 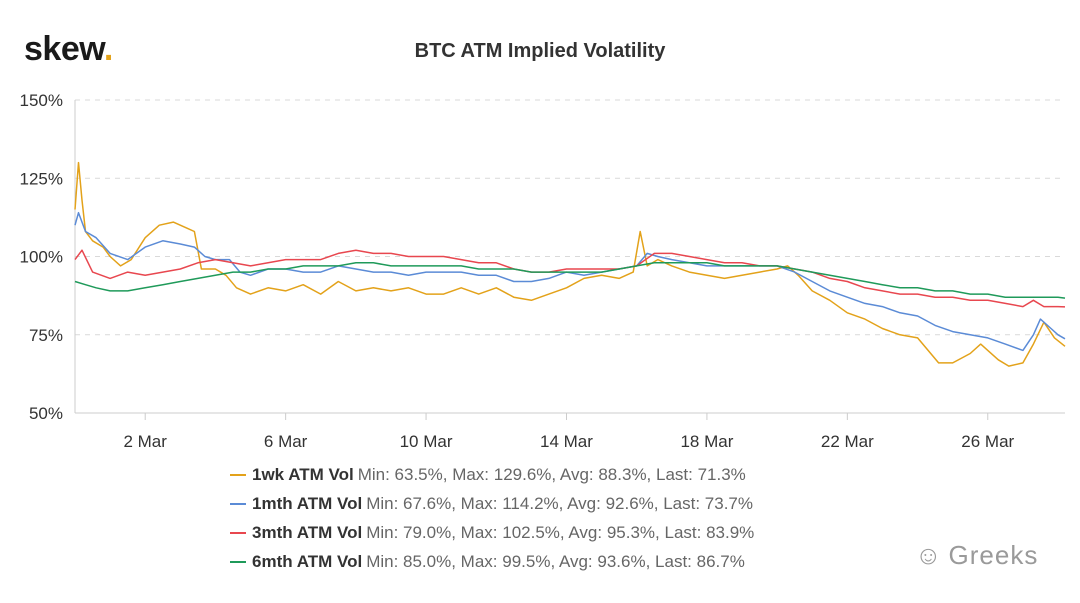 I want to click on x-tick-label: 14 Mar, so click(x=566, y=441).